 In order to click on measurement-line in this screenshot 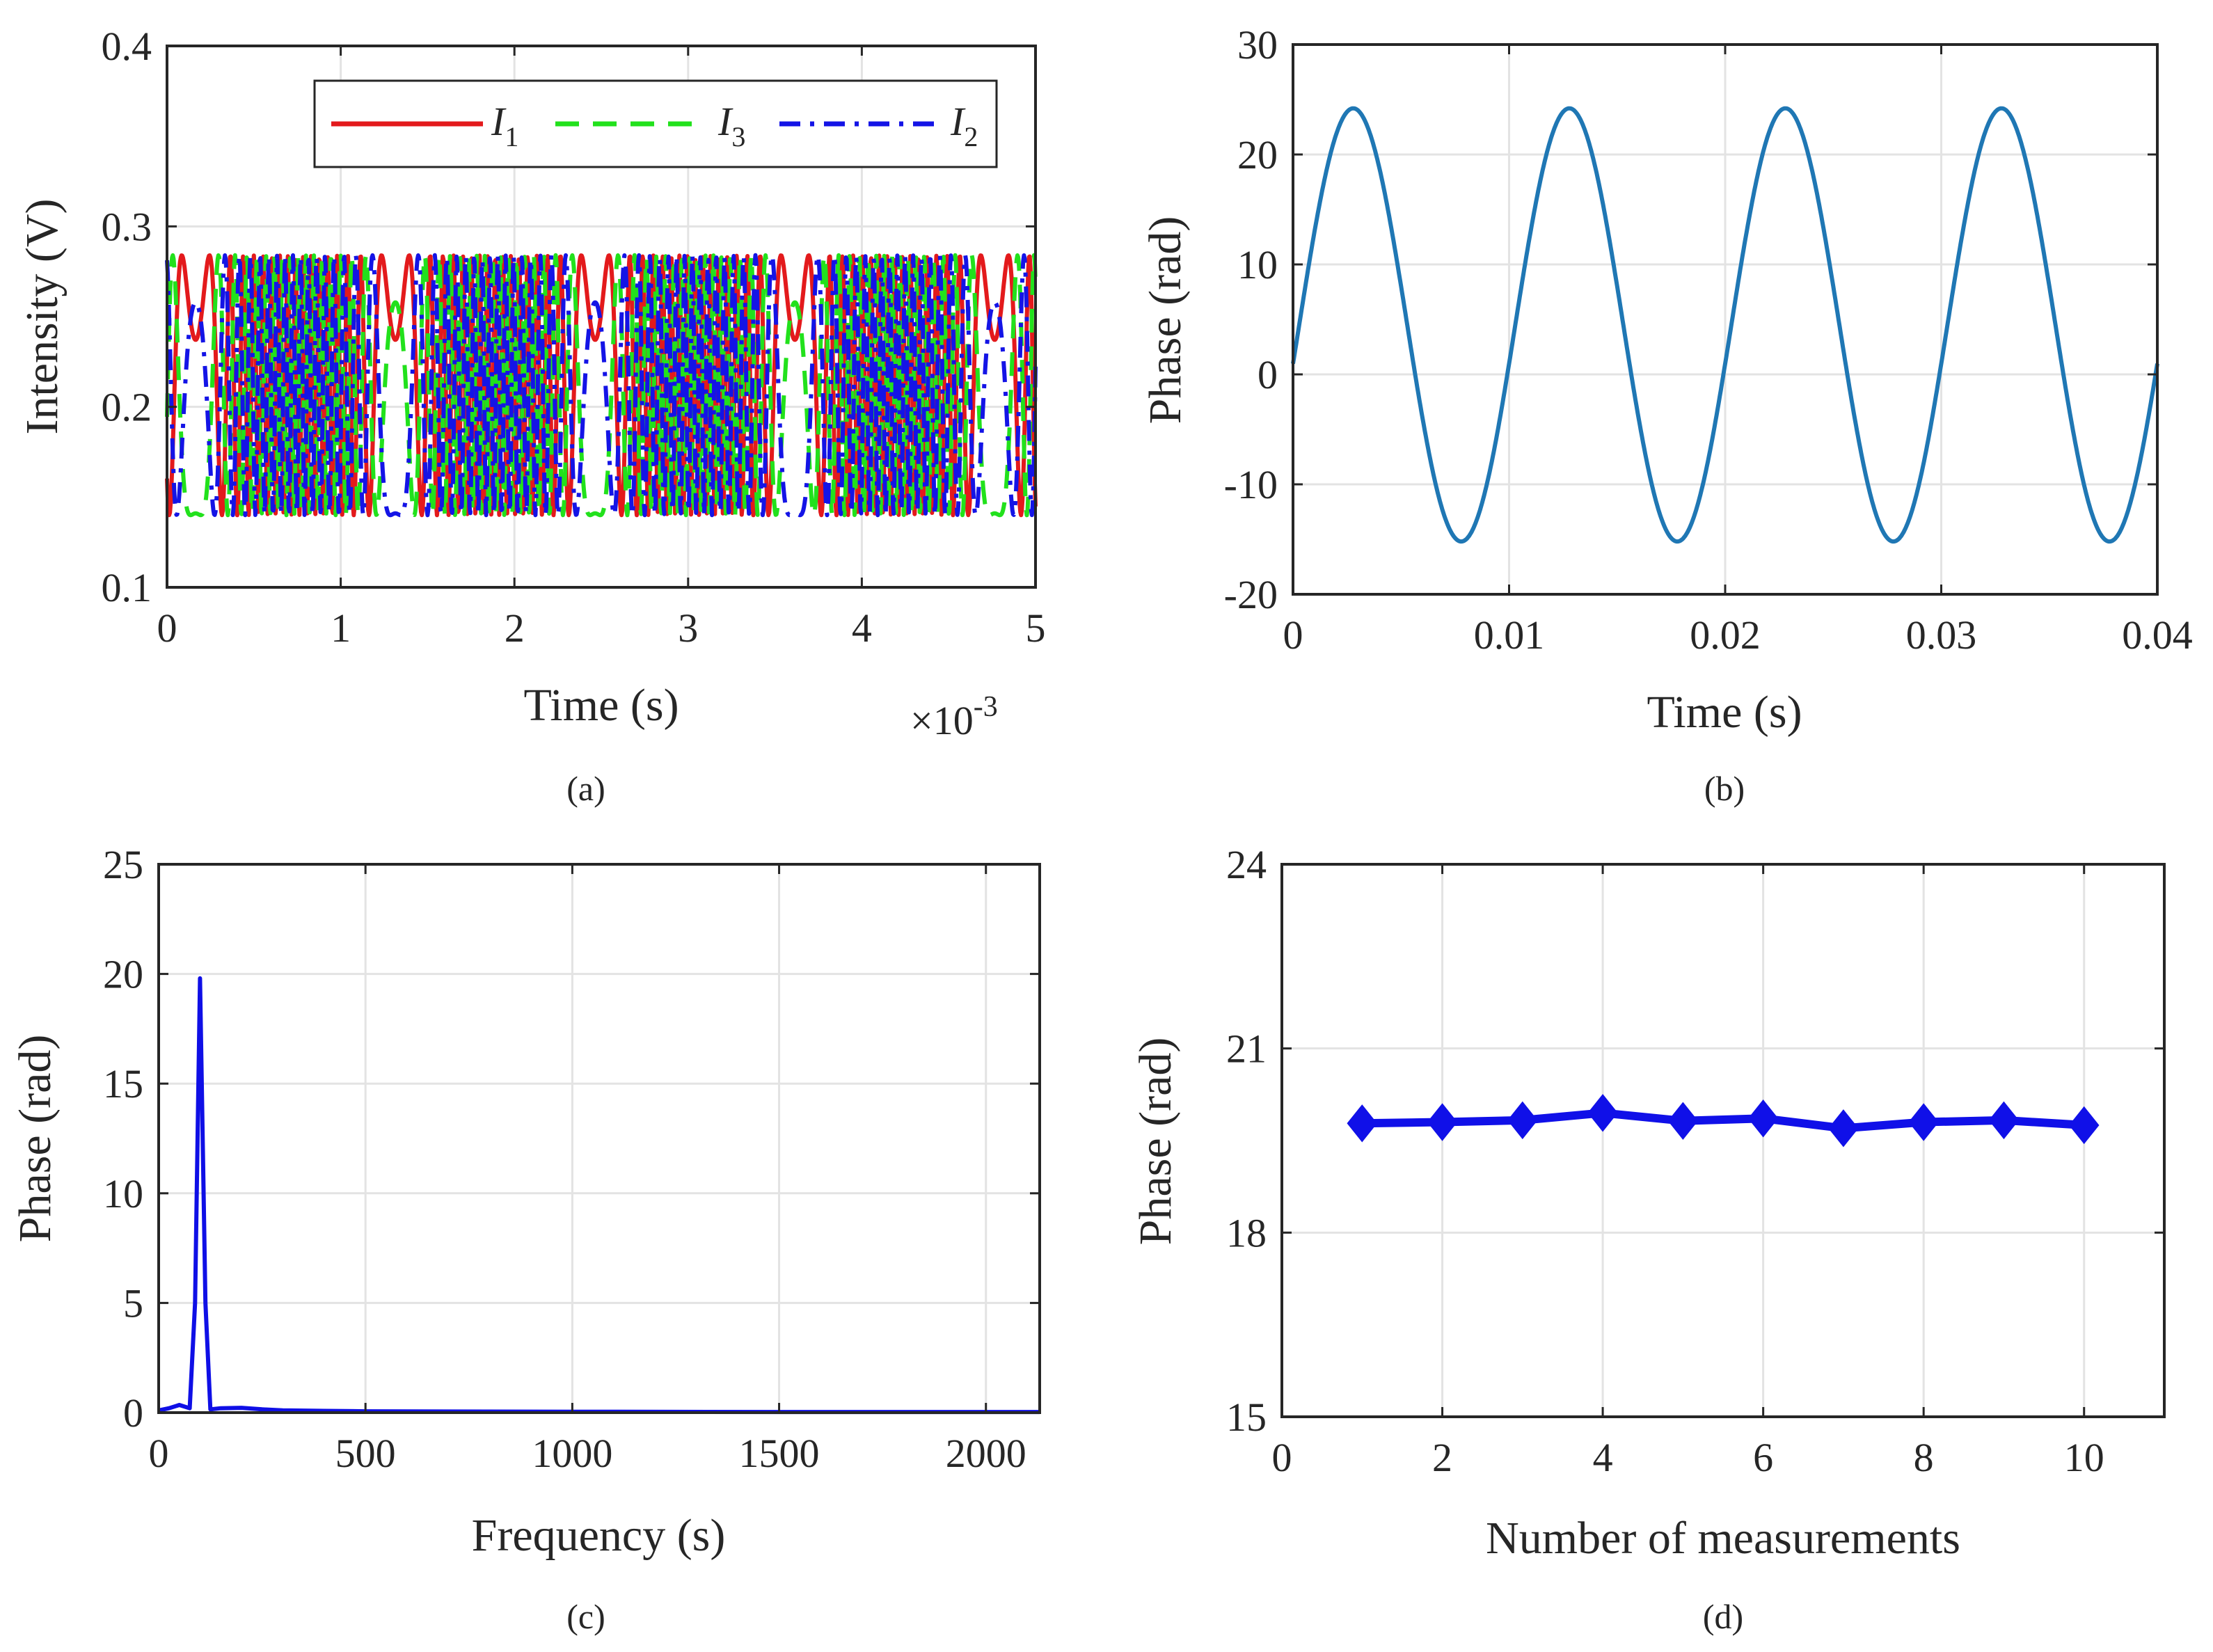, I will do `click(1724, 1121)`.